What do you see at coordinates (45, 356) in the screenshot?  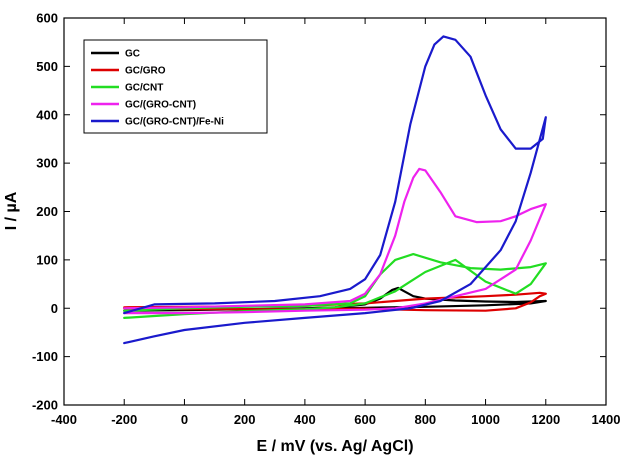 I see `y-tick-label: -100` at bounding box center [45, 356].